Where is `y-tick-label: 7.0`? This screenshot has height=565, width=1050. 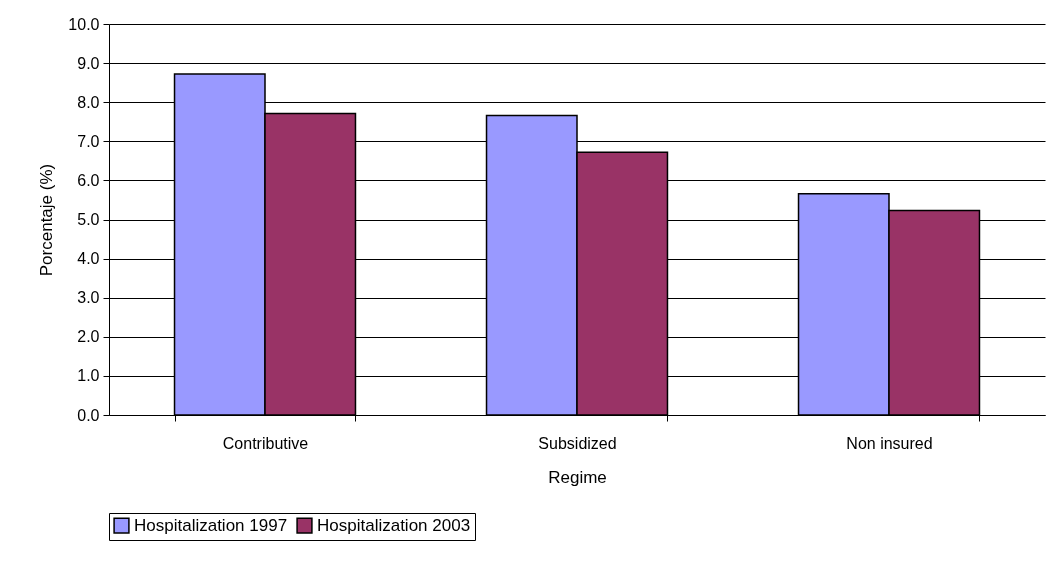 y-tick-label: 7.0 is located at coordinates (88, 141).